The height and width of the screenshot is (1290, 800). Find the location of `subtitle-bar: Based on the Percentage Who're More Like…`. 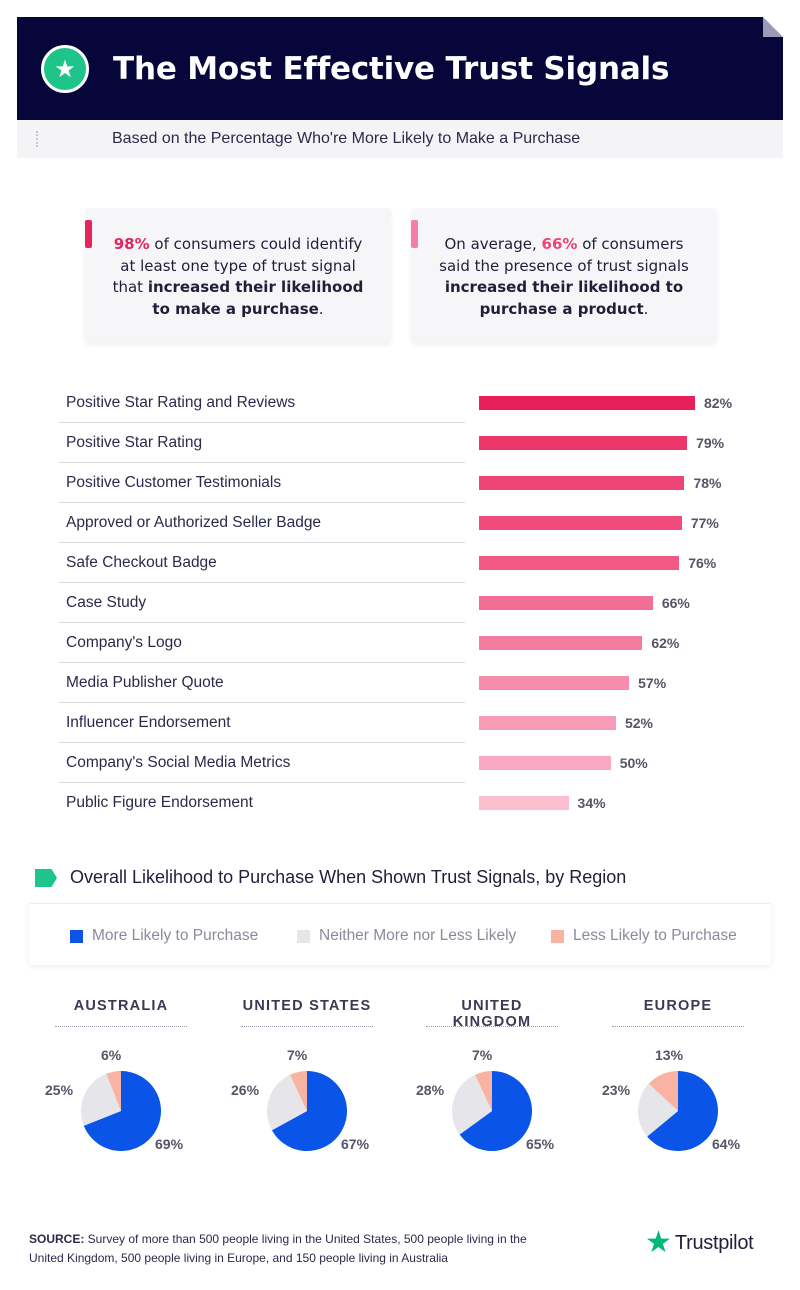

subtitle-bar: Based on the Percentage Who're More Like… is located at coordinates (400, 139).